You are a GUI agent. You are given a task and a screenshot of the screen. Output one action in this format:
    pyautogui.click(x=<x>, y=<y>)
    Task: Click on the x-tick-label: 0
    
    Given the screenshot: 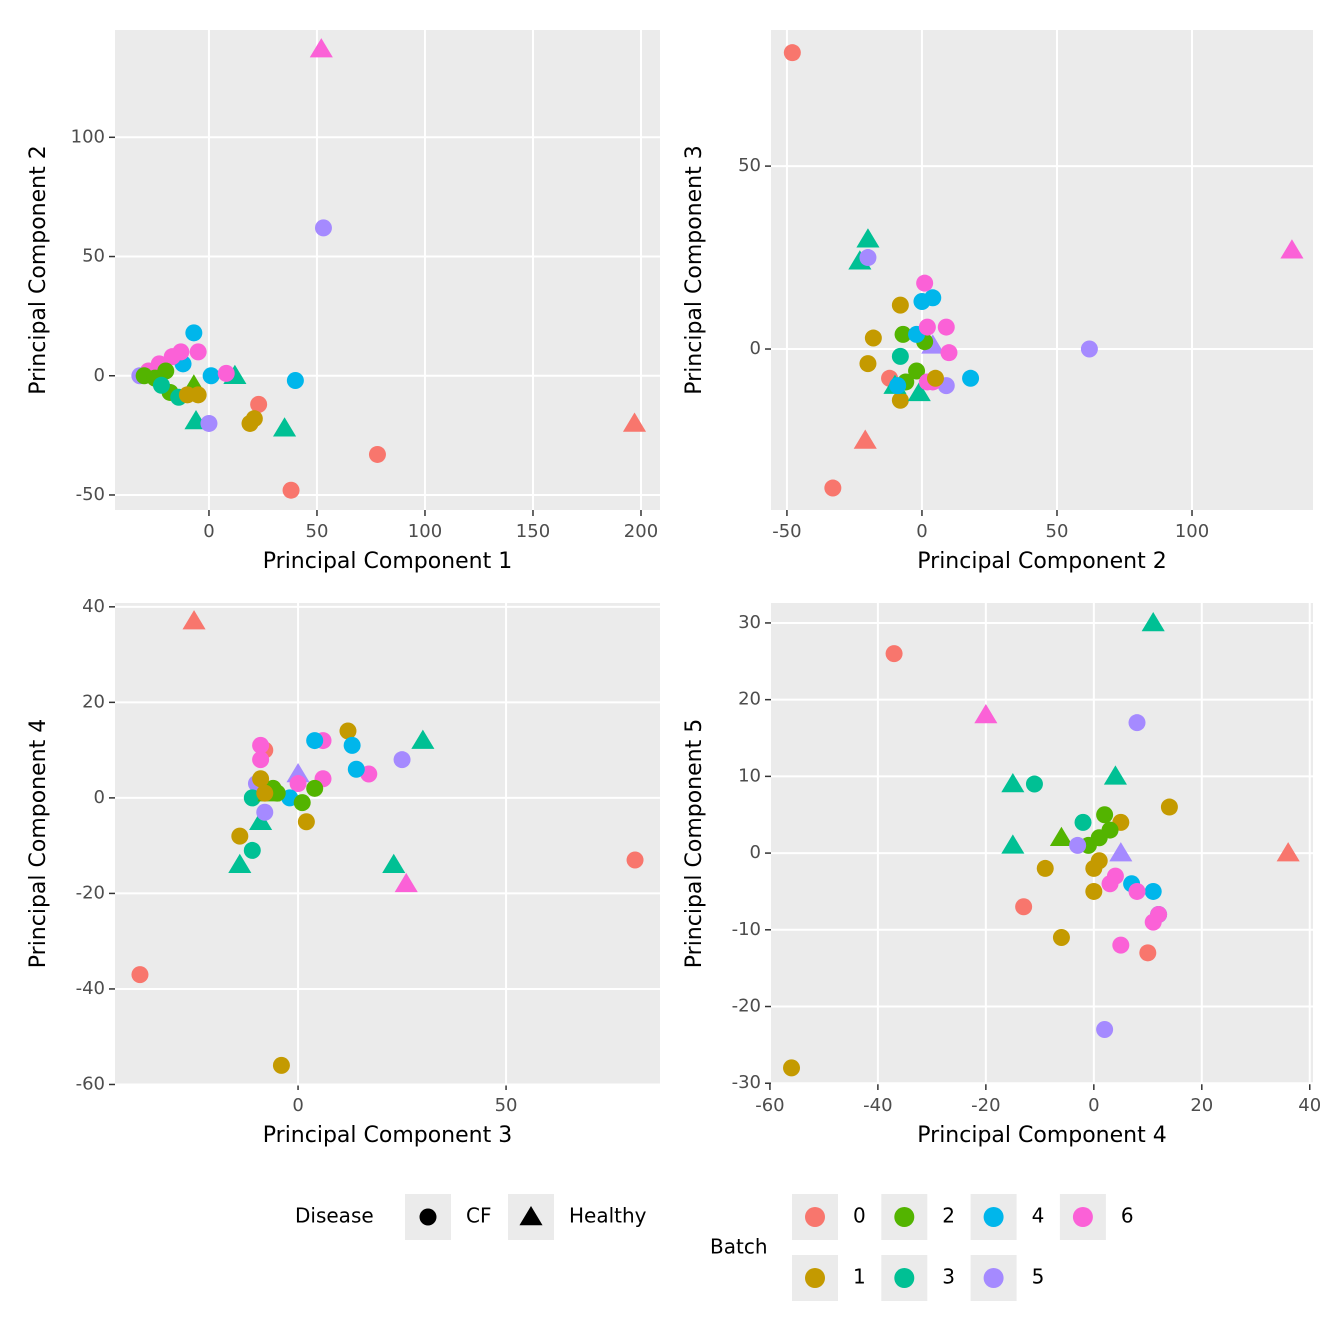 What is the action you would take?
    pyautogui.click(x=208, y=531)
    